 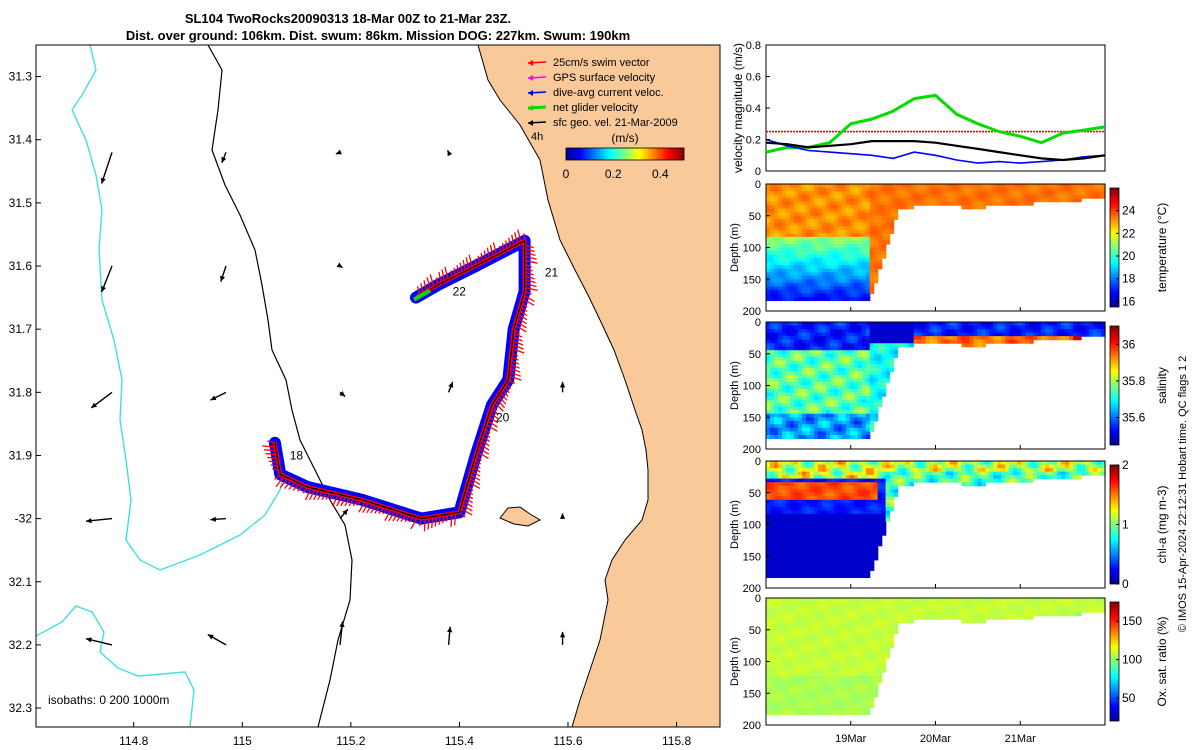 What do you see at coordinates (1129, 211) in the screenshot?
I see `section-colorbar-tick-label: 24` at bounding box center [1129, 211].